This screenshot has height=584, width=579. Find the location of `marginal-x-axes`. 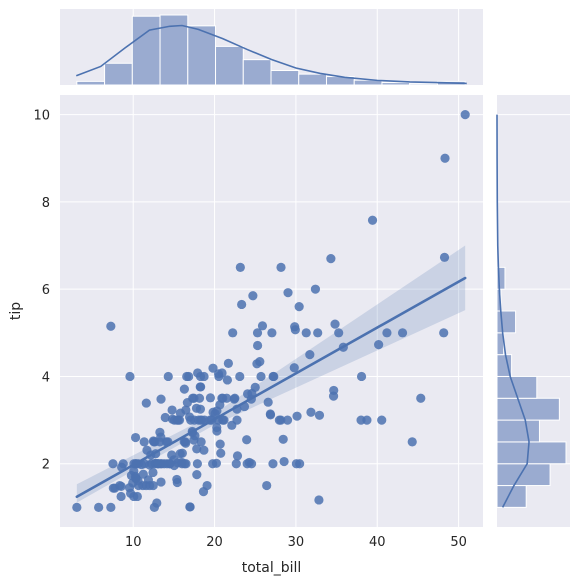

marginal-x-axes is located at coordinates (271, 47).